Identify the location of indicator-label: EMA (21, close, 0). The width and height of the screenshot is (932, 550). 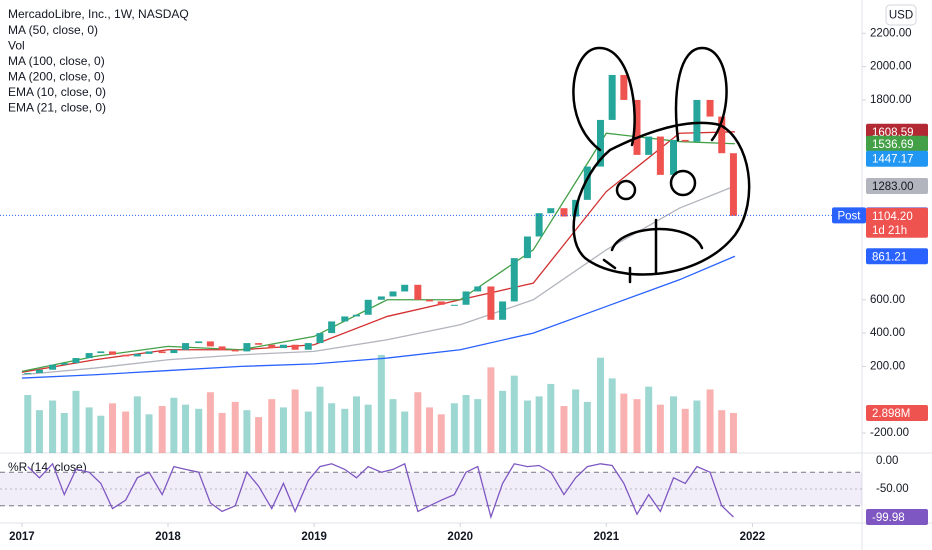
(57, 108).